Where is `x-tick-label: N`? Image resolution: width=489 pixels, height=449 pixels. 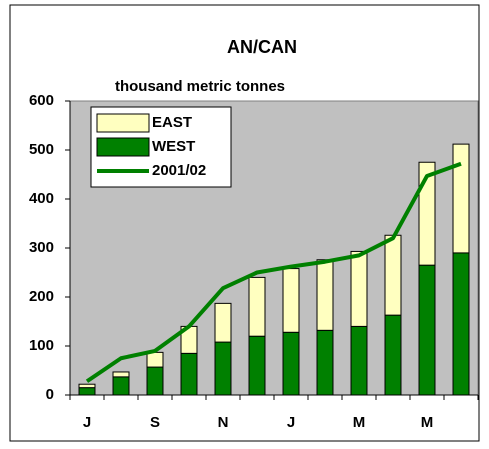 x-tick-label: N is located at coordinates (223, 422).